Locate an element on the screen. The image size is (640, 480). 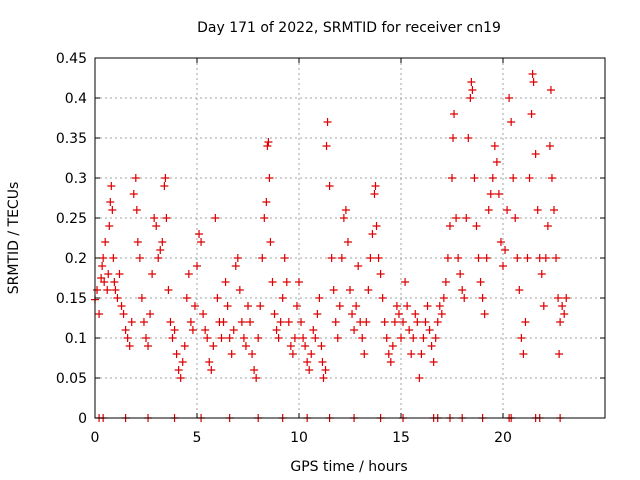
y-tick-label: 0.45 is located at coordinates (71, 59).